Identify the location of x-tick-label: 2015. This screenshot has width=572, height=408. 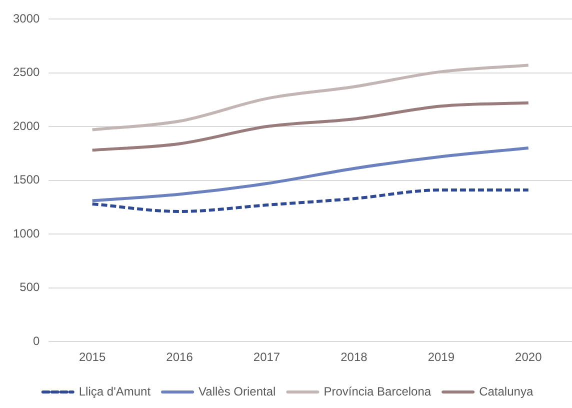
(92, 357).